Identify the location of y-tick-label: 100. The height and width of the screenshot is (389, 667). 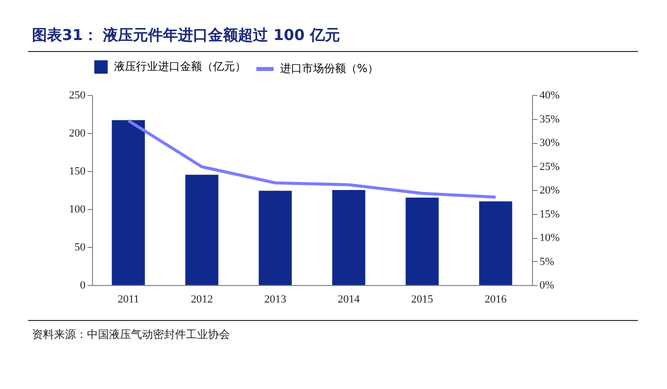
(77, 210).